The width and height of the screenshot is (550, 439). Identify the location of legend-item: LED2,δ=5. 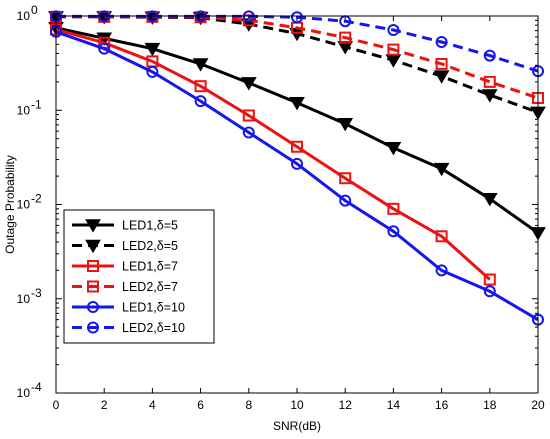
(125, 246).